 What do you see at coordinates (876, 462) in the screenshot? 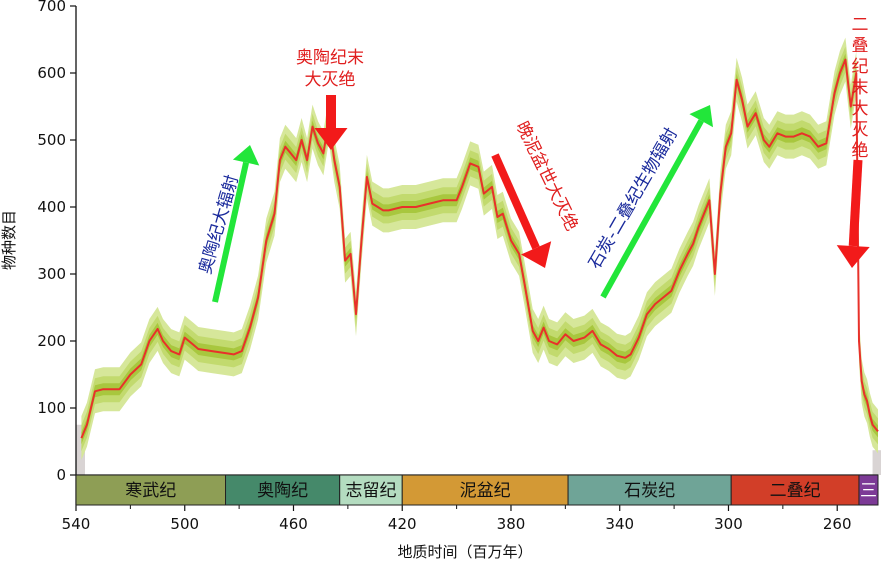
I see `end-stub` at bounding box center [876, 462].